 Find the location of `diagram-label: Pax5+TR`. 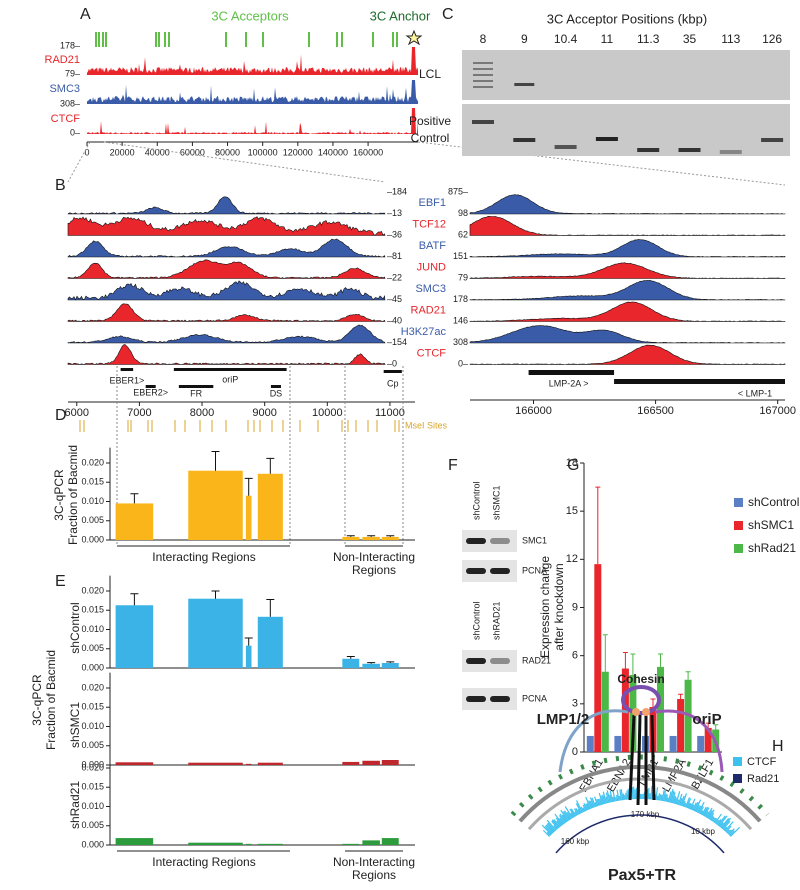

diagram-label: Pax5+TR is located at coordinates (642, 875).